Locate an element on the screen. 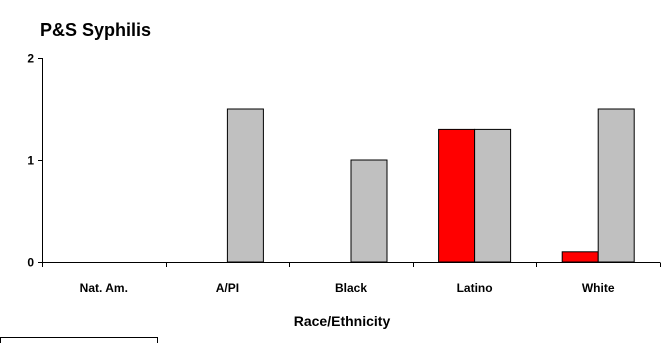 The image size is (666, 343). chart-title: P&S Syphilis is located at coordinates (95, 30).